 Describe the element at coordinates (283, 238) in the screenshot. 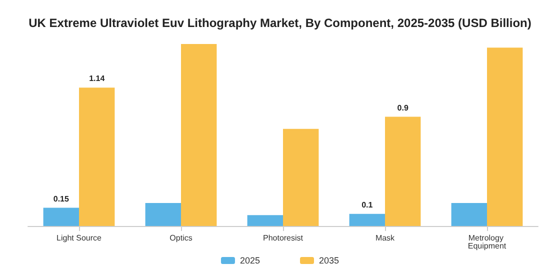

I see `x-tick-label: Photoresist` at that location.